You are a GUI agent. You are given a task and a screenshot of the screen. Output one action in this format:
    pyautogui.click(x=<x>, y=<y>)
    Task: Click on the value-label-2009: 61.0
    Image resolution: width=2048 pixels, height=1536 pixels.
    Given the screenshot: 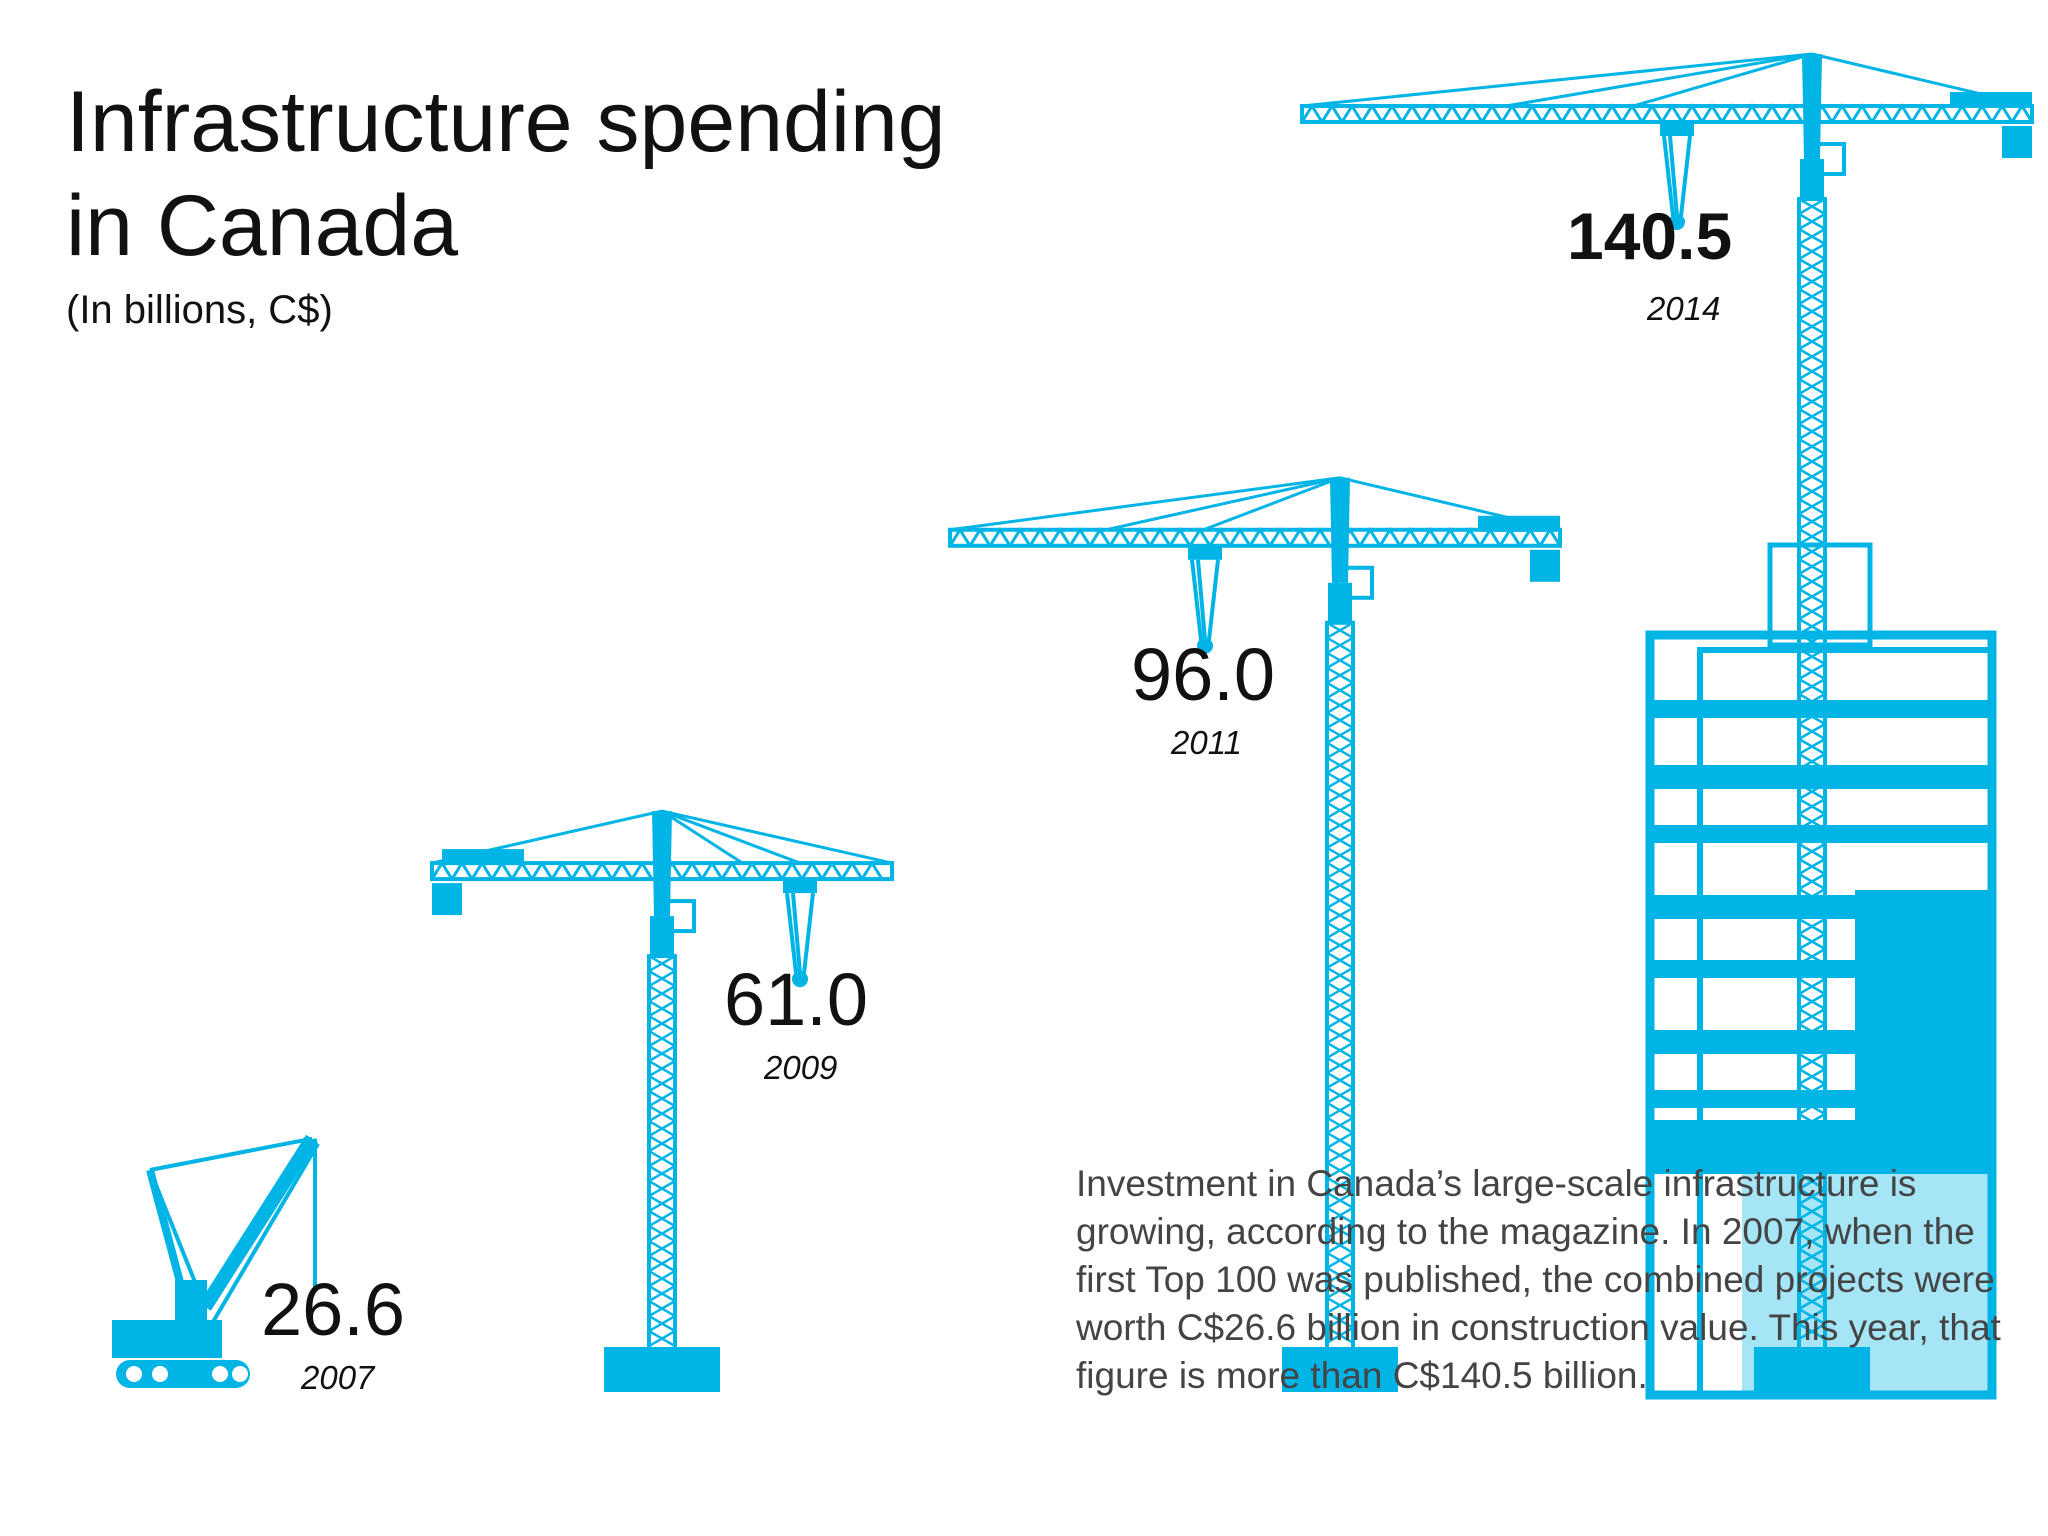 What is the action you would take?
    pyautogui.click(x=796, y=1000)
    